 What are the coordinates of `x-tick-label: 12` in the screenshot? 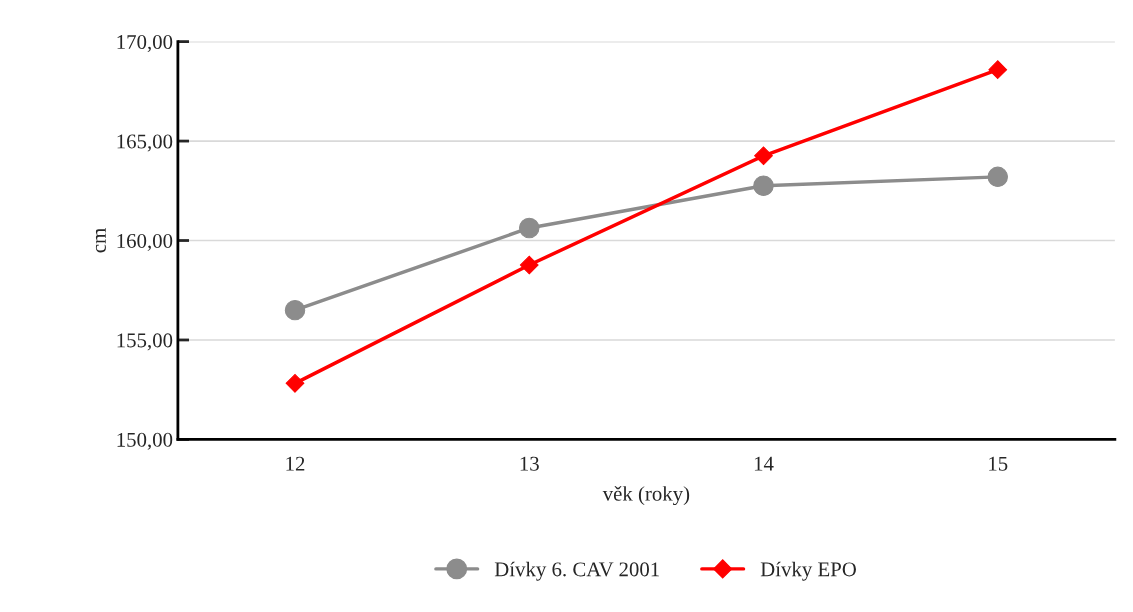 It's located at (295, 463).